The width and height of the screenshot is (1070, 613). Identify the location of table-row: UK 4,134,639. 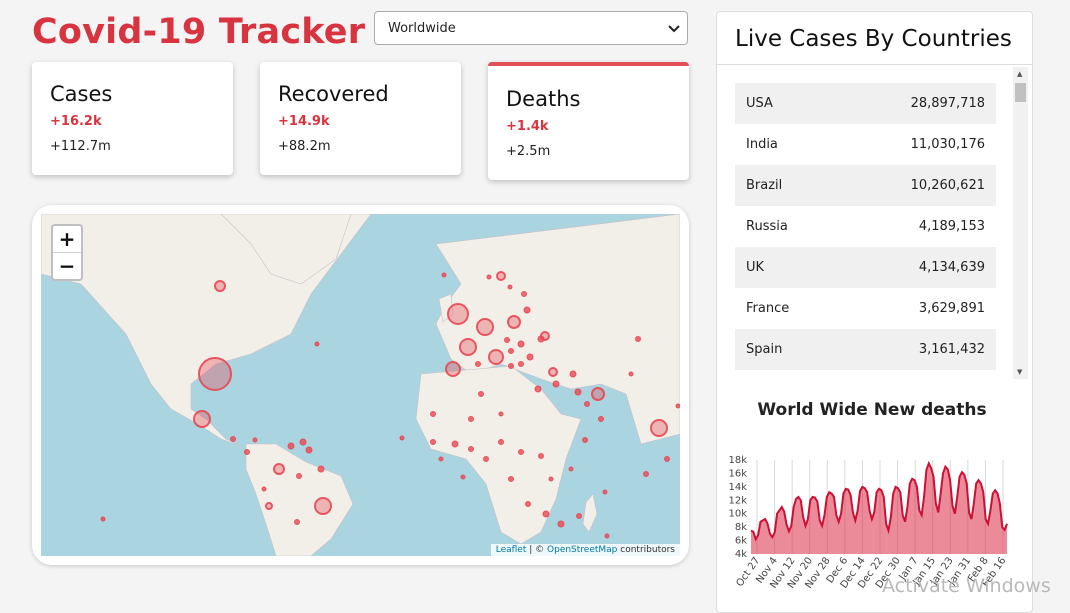
(865, 267).